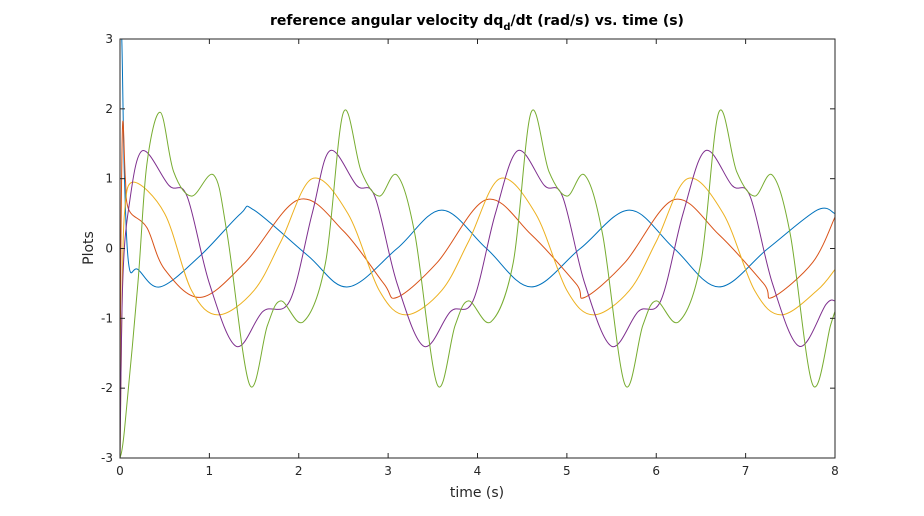 This screenshot has width=924, height=516. Describe the element at coordinates (597, 21) in the screenshot. I see `title-tail: /dt (rad/s) vs. time (s)` at that location.